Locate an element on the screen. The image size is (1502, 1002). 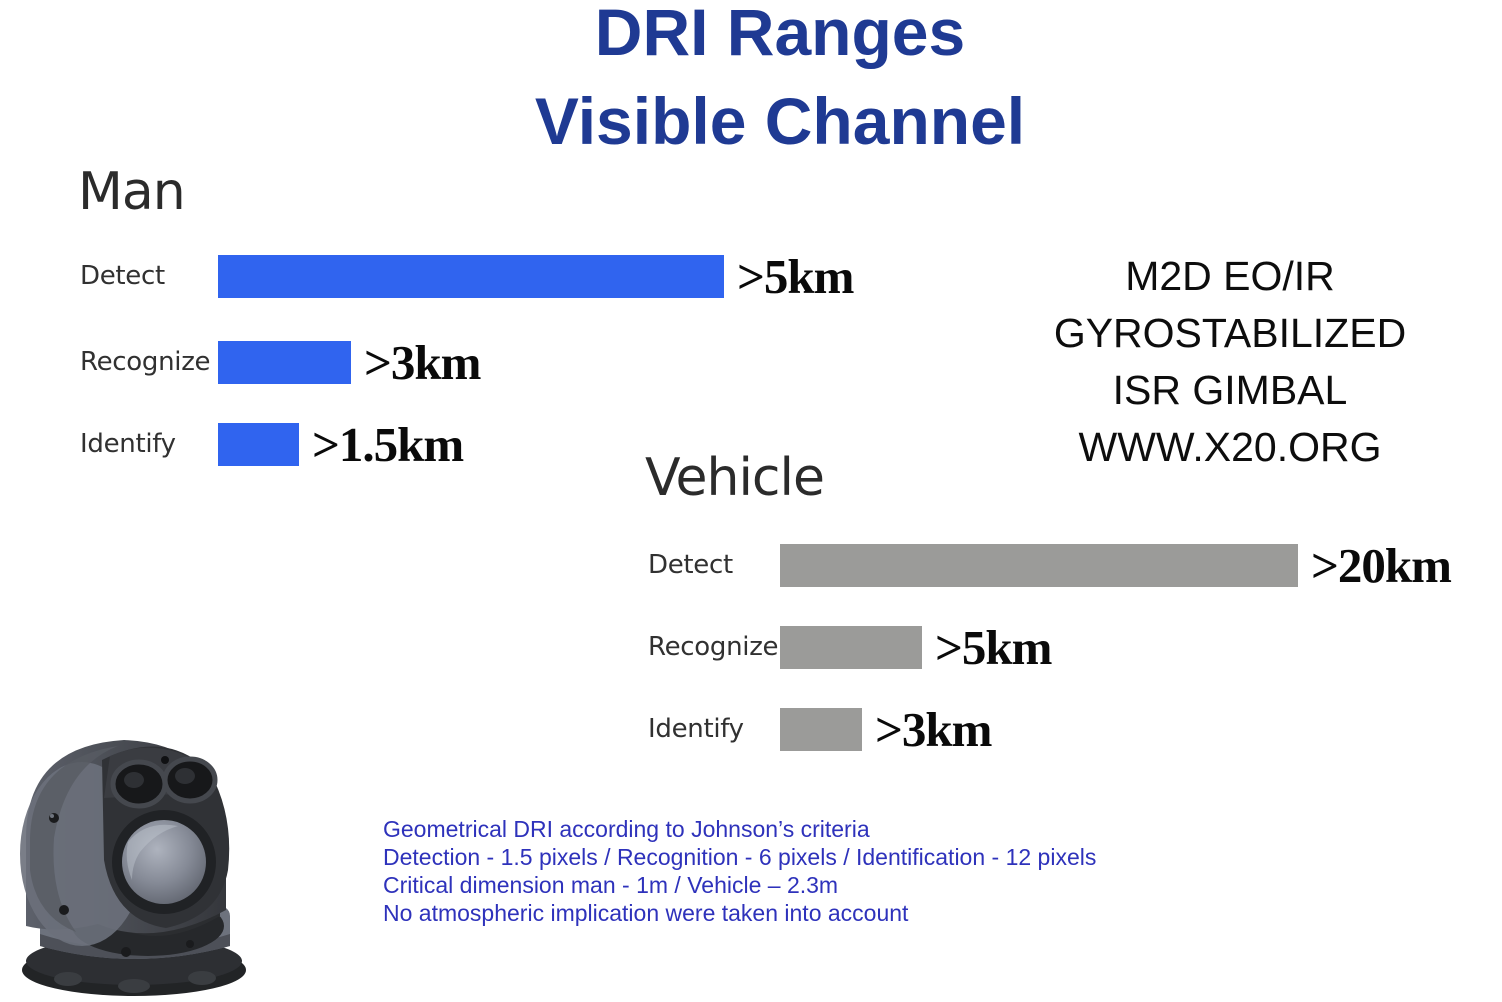
product-info-line1: M2D EO/IR is located at coordinates (1230, 276).